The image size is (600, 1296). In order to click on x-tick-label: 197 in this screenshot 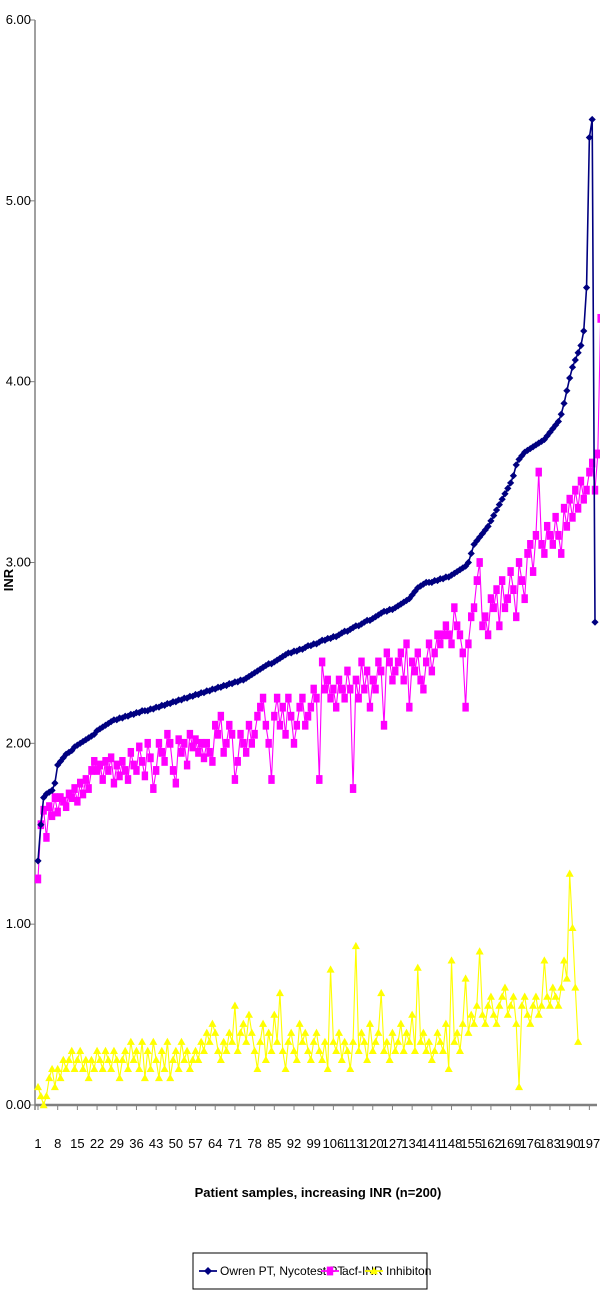, I will do `click(589, 1143)`.